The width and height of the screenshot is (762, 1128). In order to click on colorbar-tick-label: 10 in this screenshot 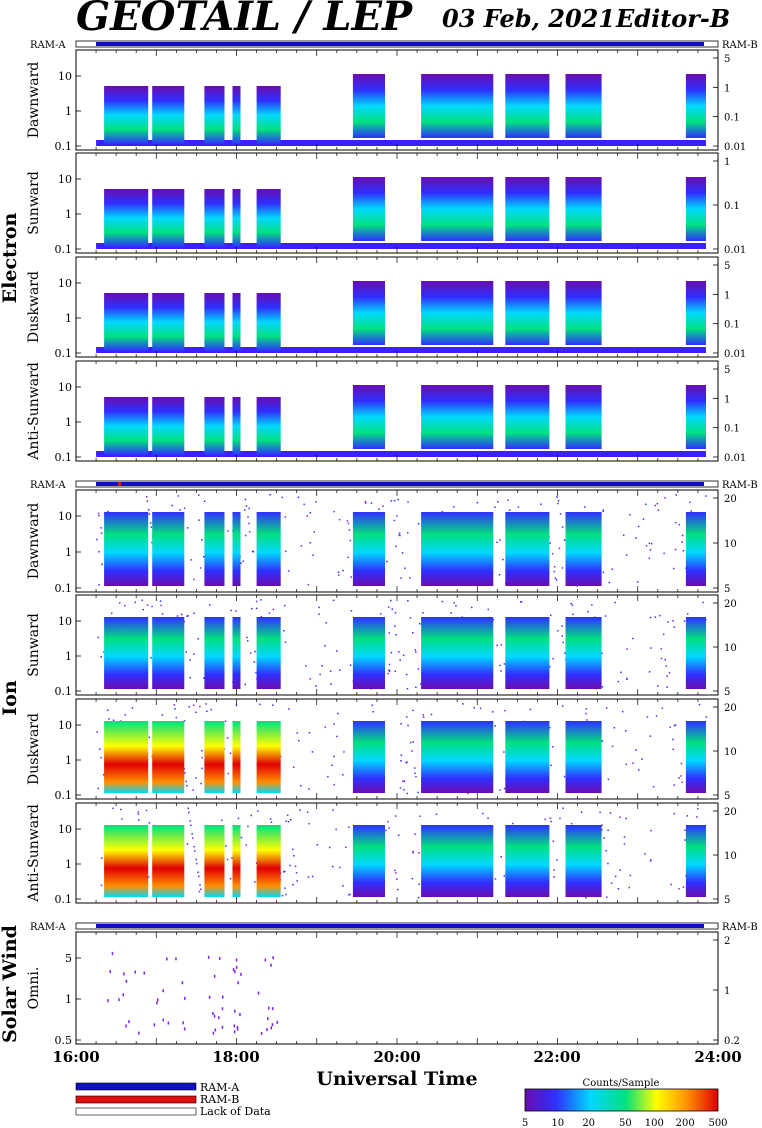, I will do `click(557, 1123)`.